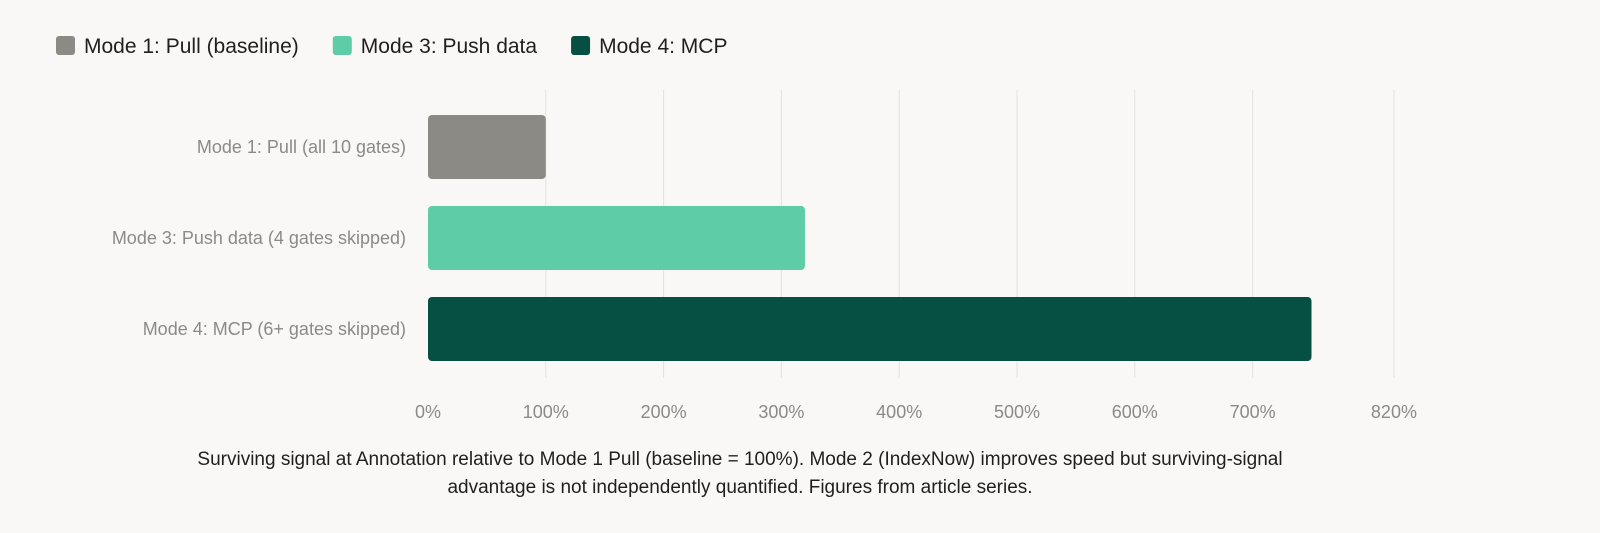  What do you see at coordinates (663, 46) in the screenshot?
I see `legend-label-2: Mode 4: MCP` at bounding box center [663, 46].